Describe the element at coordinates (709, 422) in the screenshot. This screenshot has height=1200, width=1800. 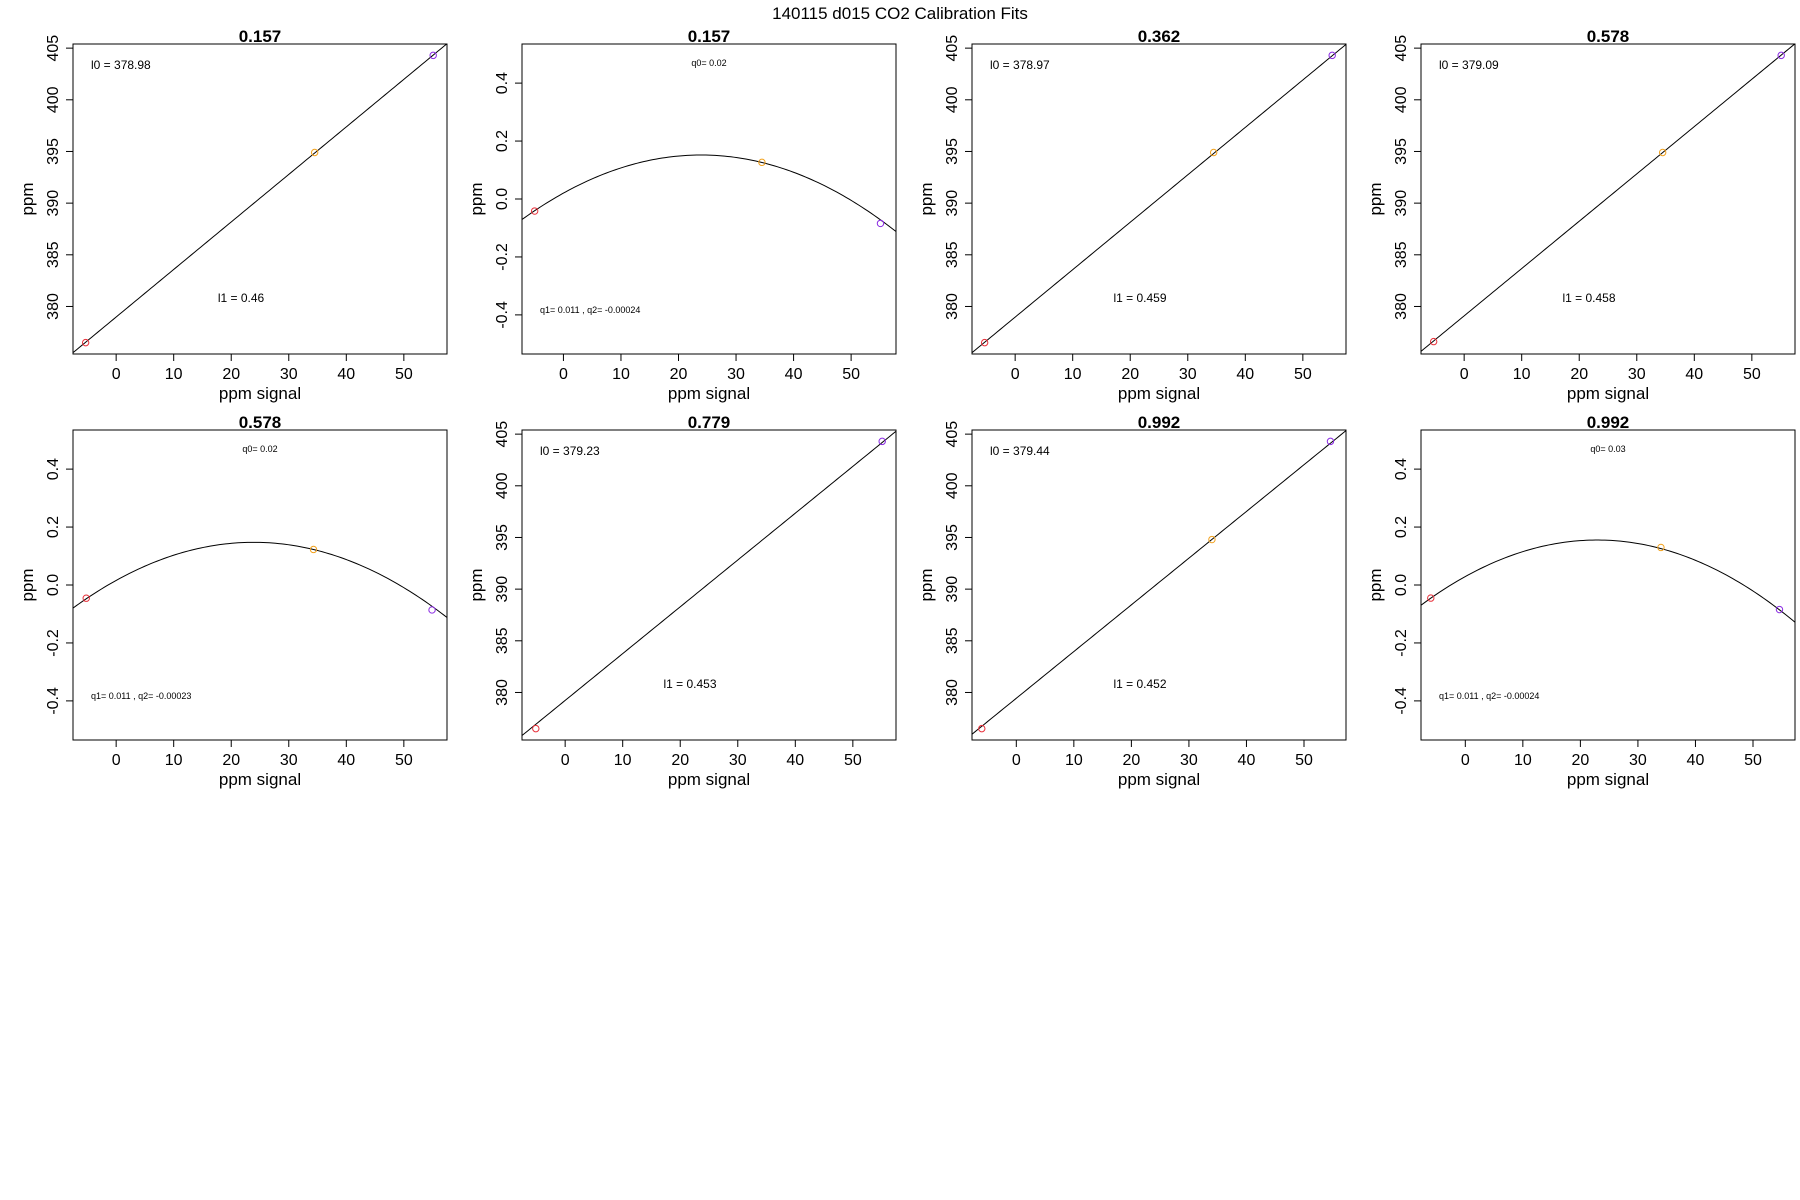
I see `panel-title: 0.779` at that location.